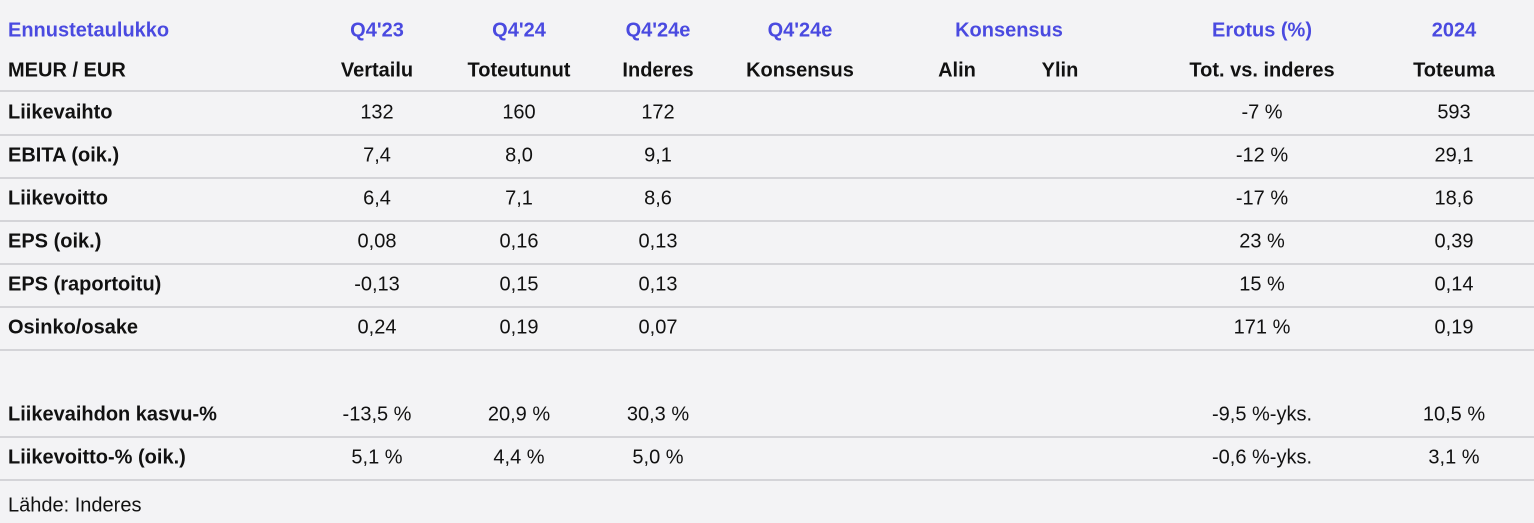 This screenshot has height=523, width=1534. What do you see at coordinates (64, 155) in the screenshot?
I see `row-label: EBITA (oik.)` at bounding box center [64, 155].